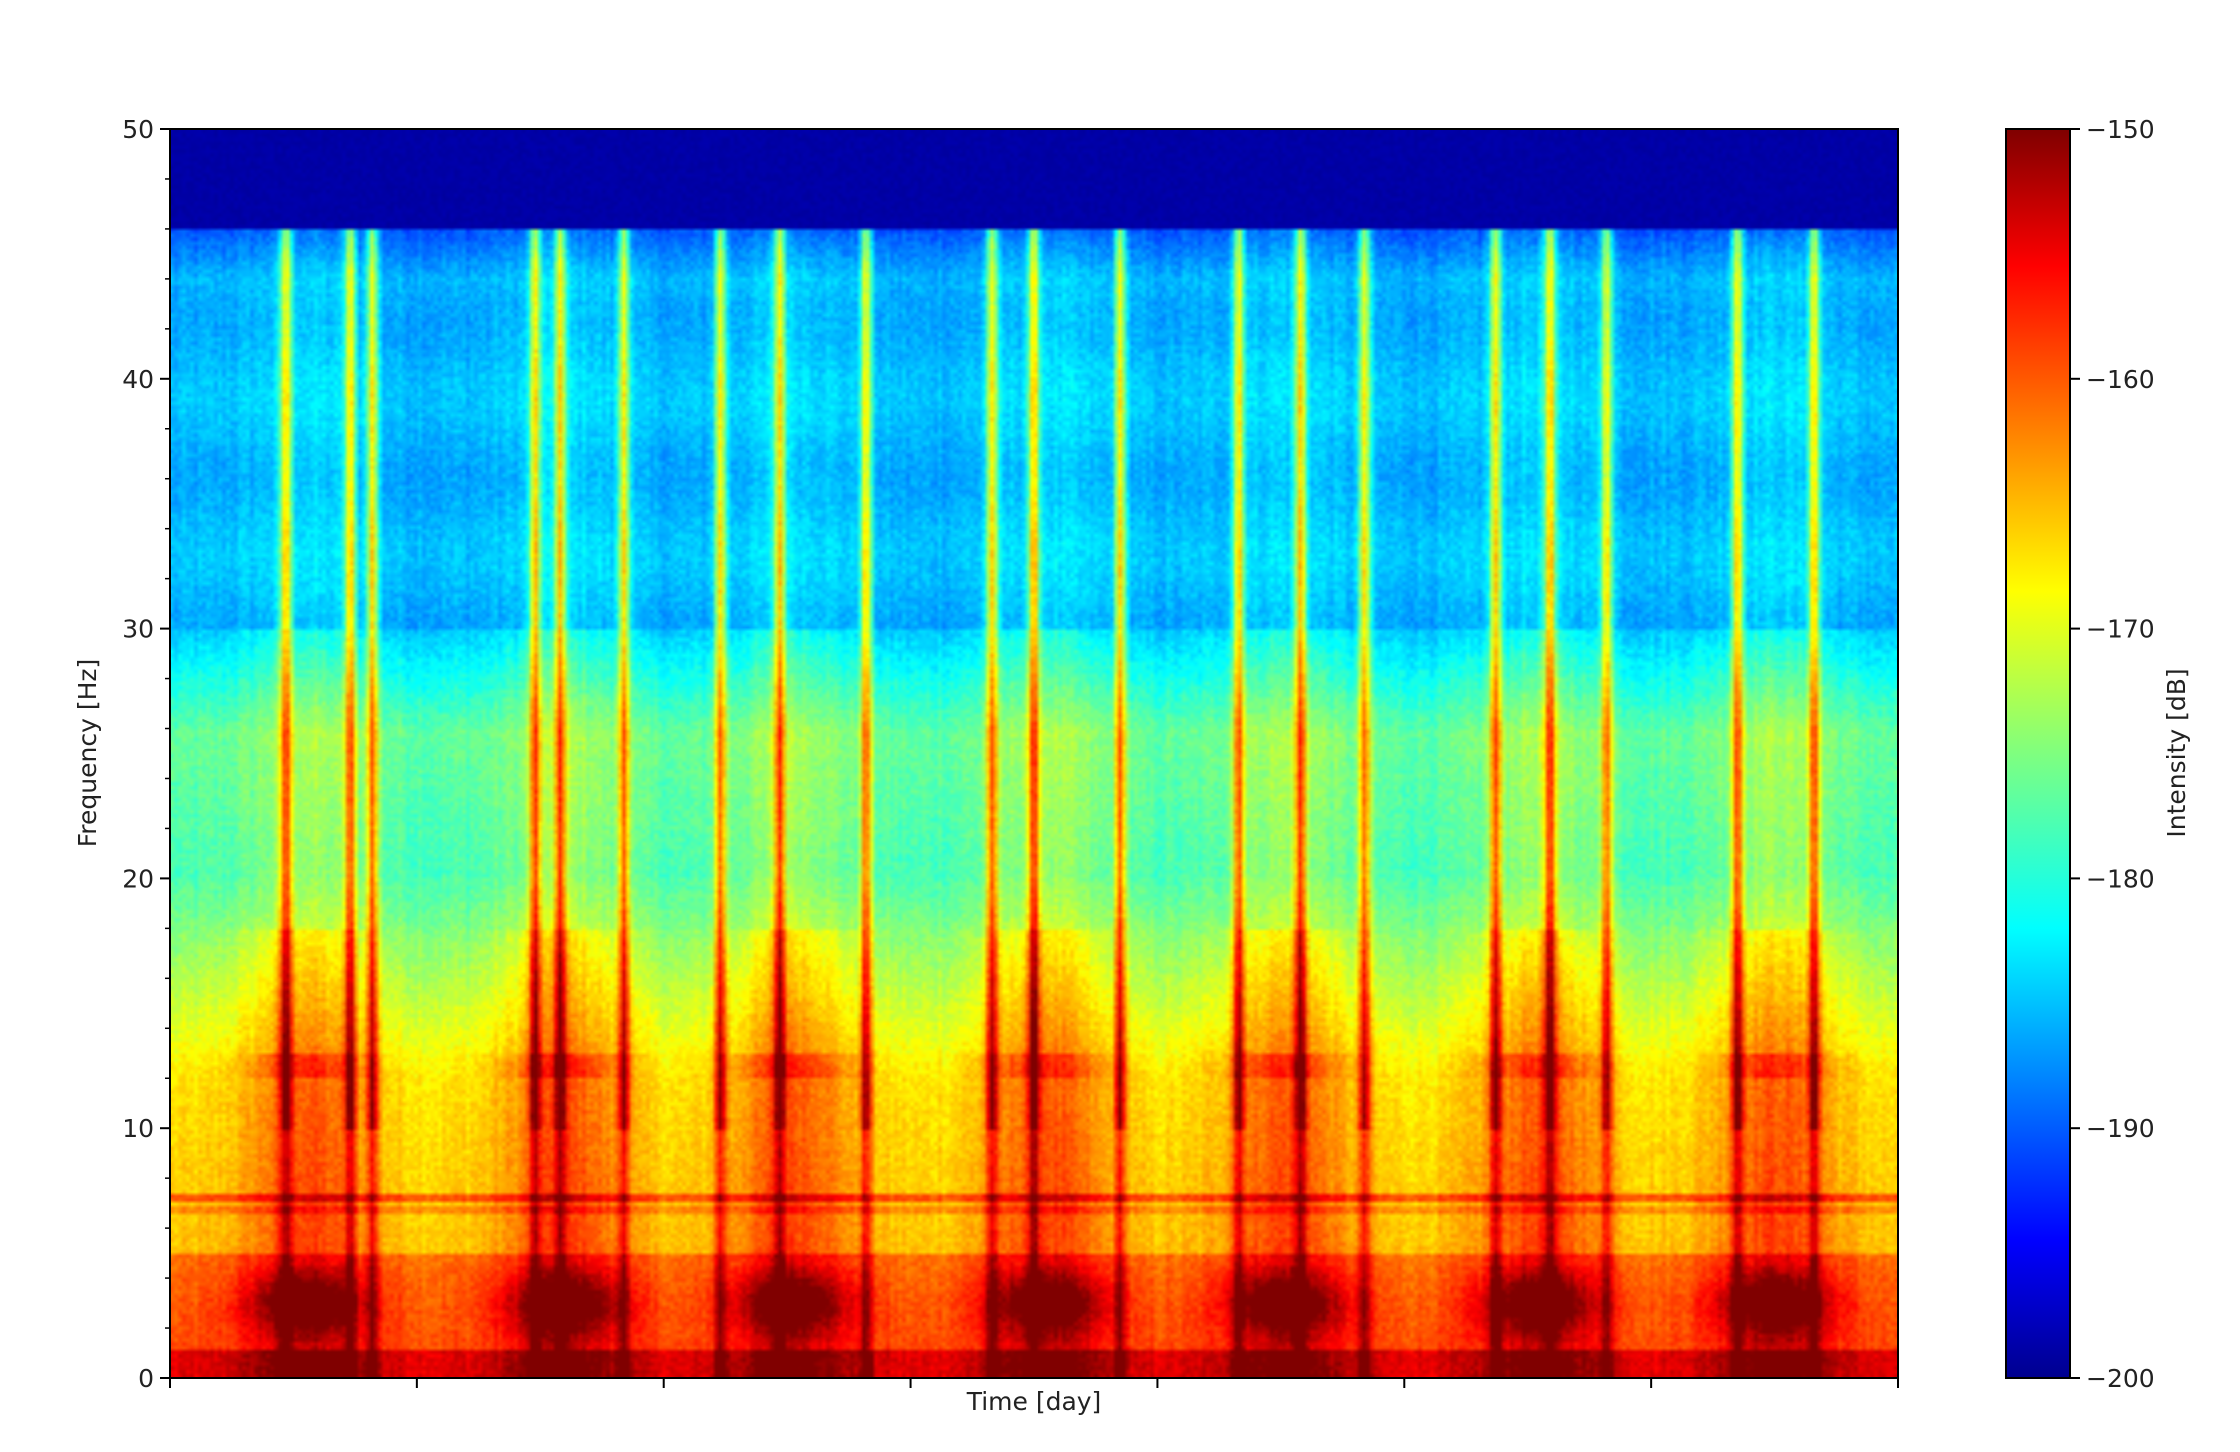 The image size is (2240, 1452). What do you see at coordinates (87, 753) in the screenshot?
I see `y-axis-label: Frequency [Hz]` at bounding box center [87, 753].